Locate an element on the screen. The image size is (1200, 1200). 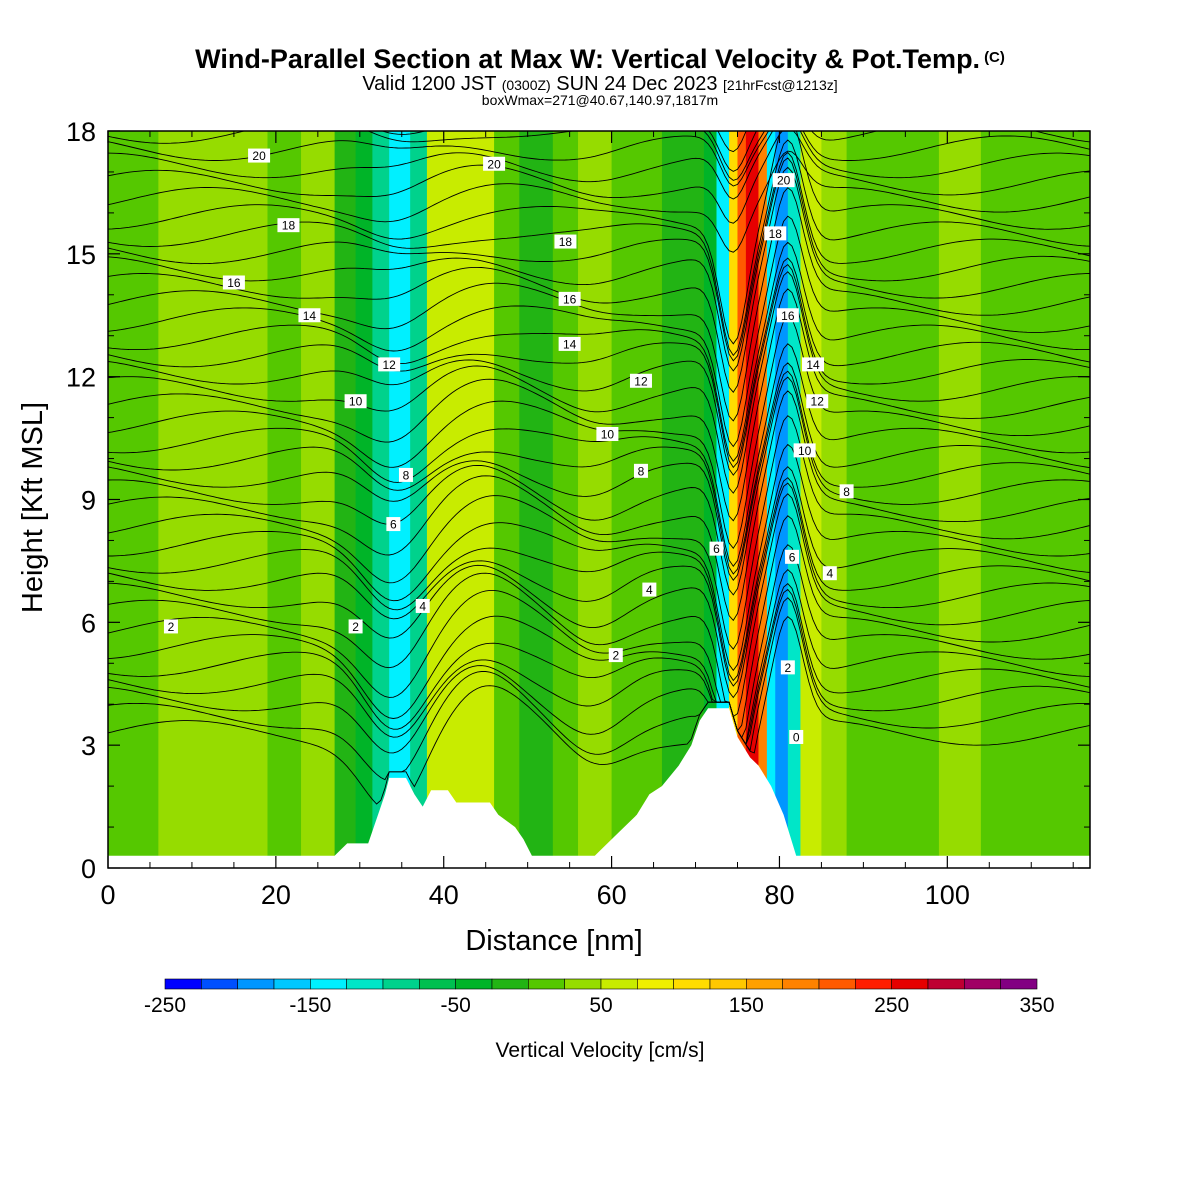
contour-label-text: 4 is located at coordinates (422, 606).